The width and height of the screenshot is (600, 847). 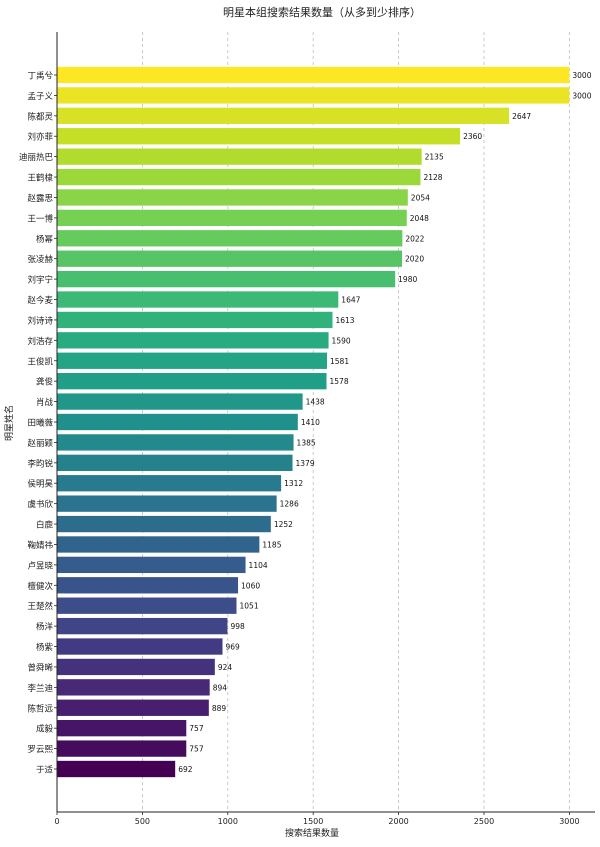 What do you see at coordinates (45, 239) in the screenshot?
I see `y-tick-label: 杨幂` at bounding box center [45, 239].